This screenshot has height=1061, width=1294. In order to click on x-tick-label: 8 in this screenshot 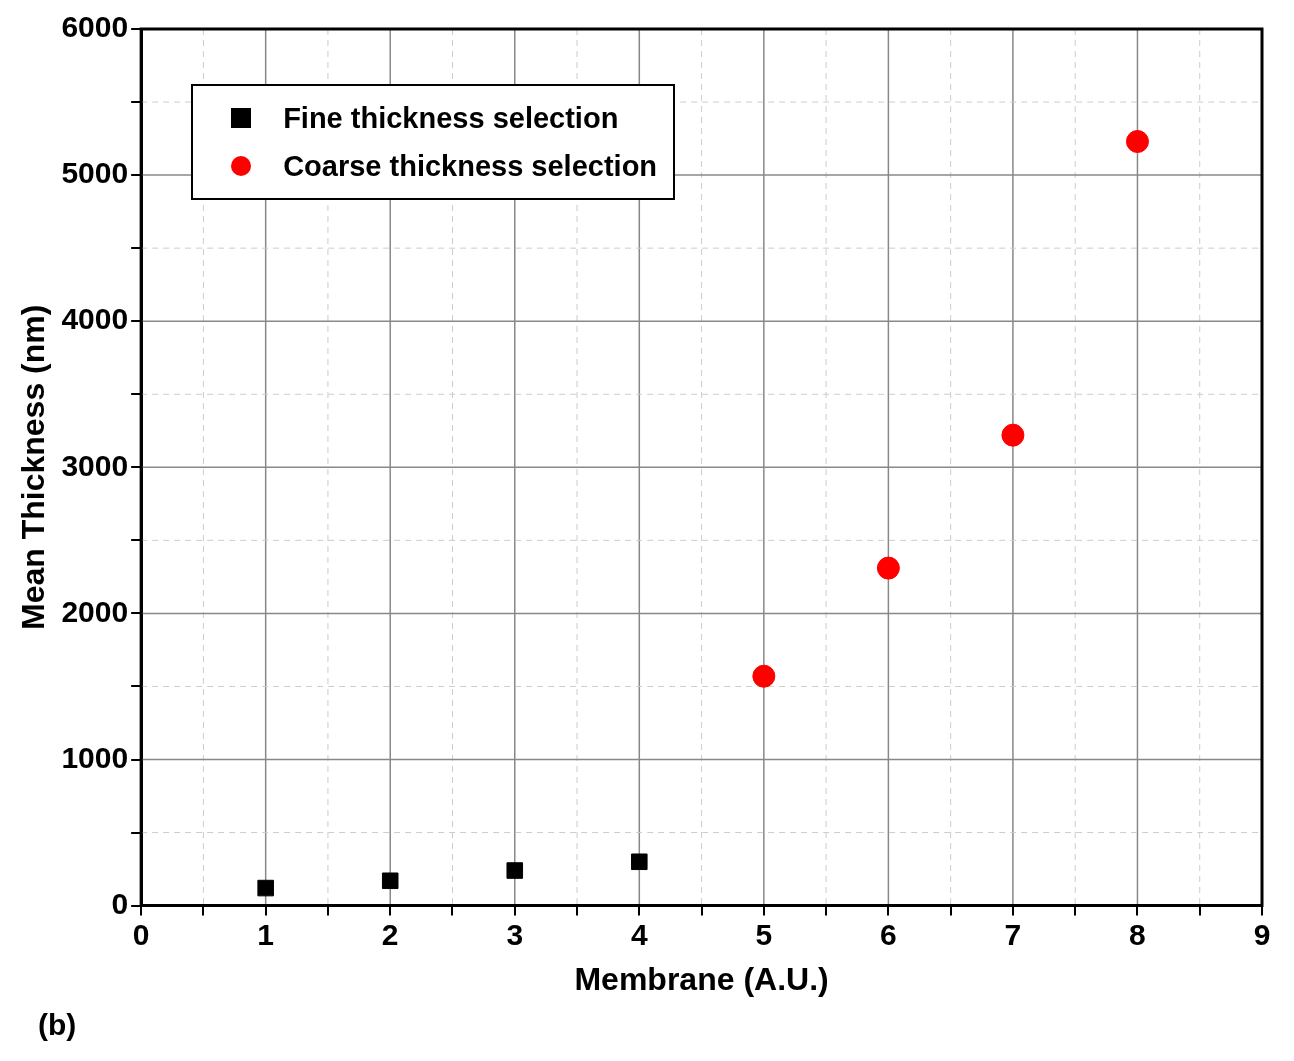, I will do `click(1137, 934)`.